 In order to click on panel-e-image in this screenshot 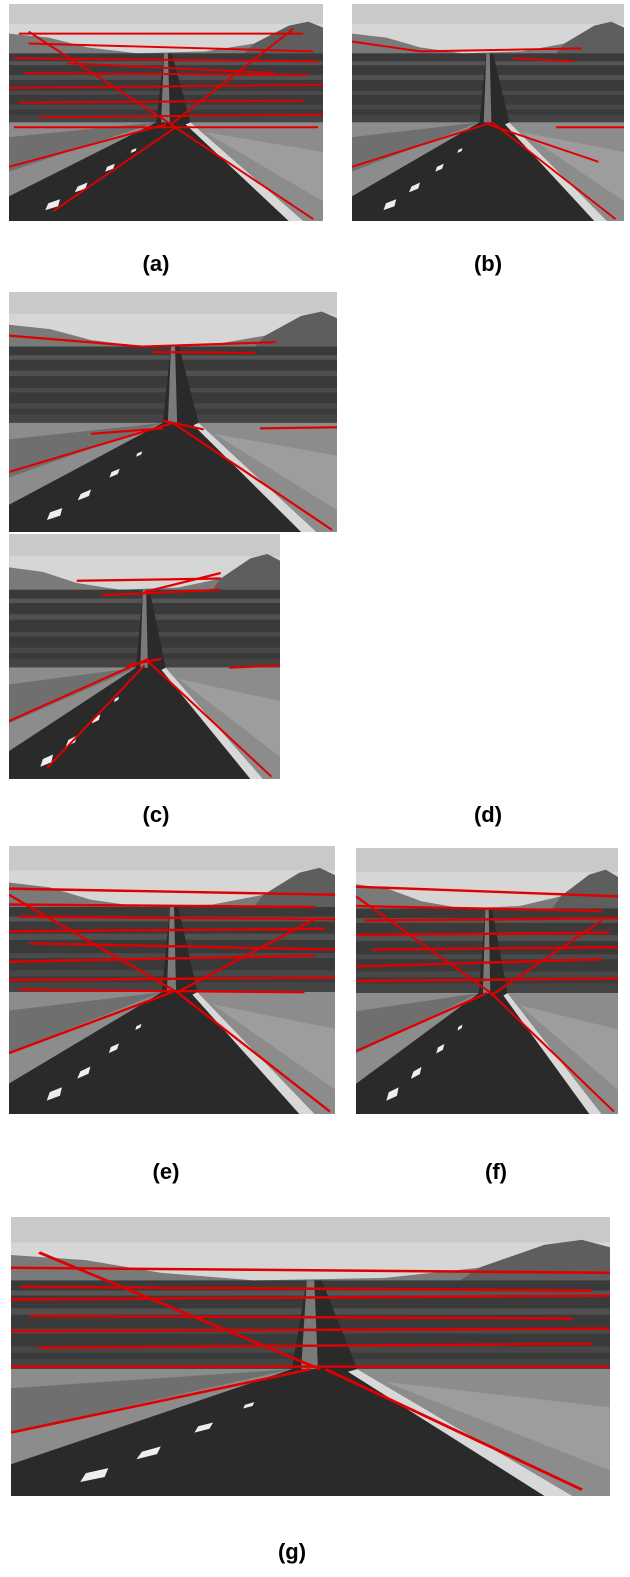, I will do `click(172, 980)`.